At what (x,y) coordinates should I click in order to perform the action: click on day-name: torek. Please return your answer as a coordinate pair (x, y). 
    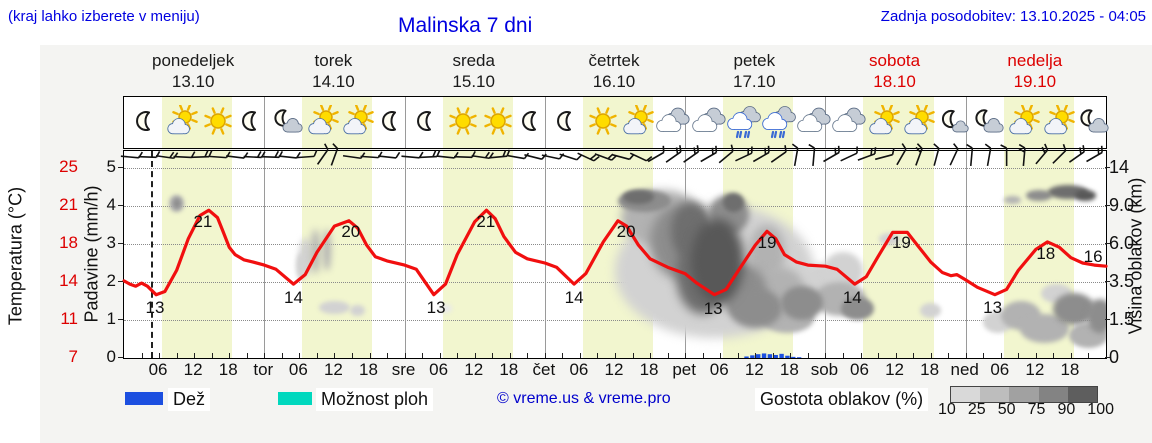
    Looking at the image, I should click on (333, 60).